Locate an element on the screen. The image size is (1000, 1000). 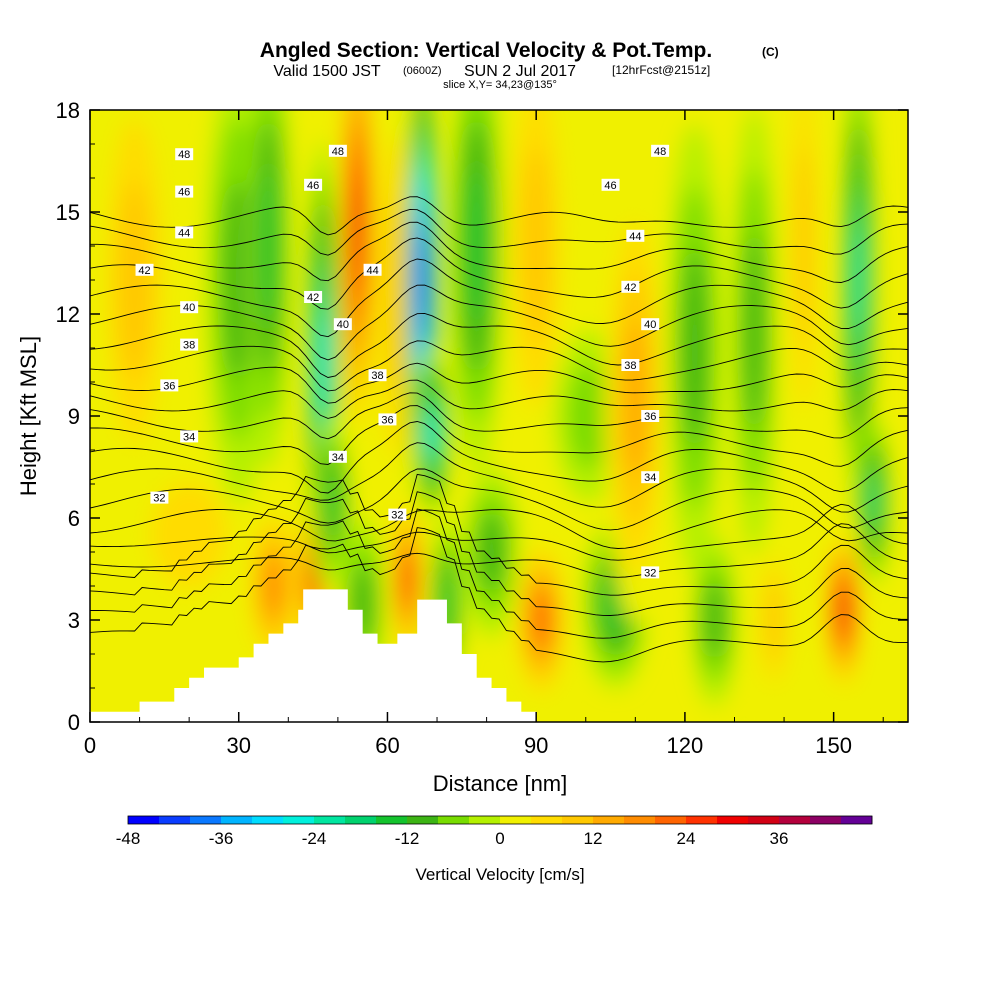
valid-time: Valid 1500 JST is located at coordinates (327, 71).